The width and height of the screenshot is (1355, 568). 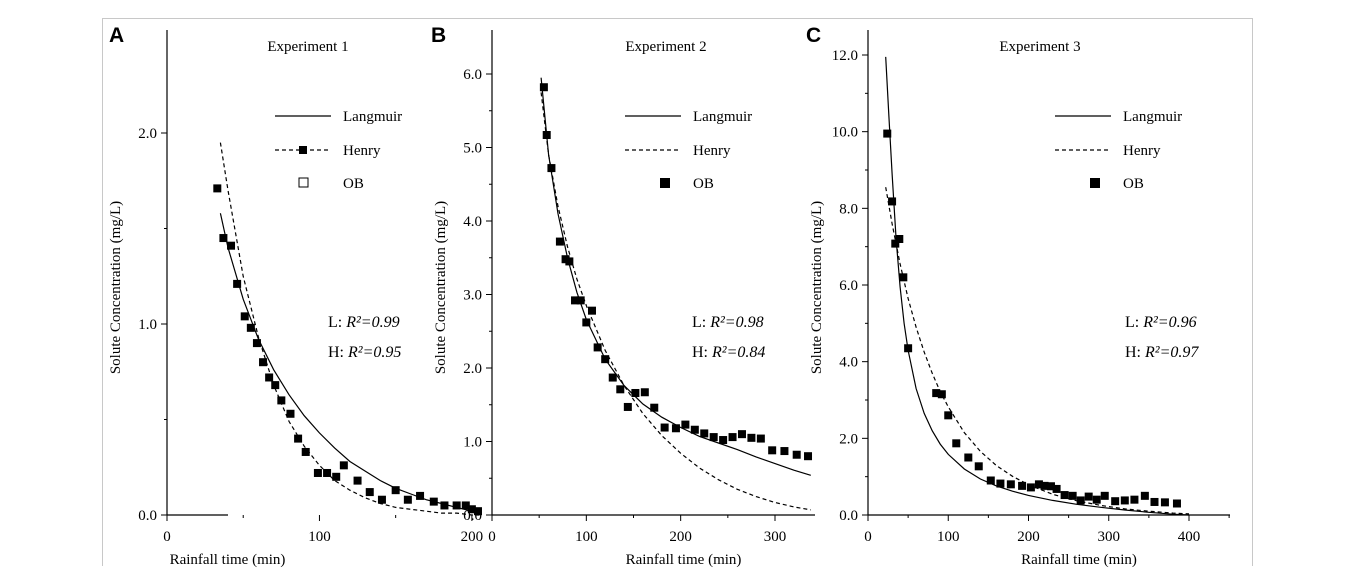 I want to click on x-tick-label: 400, so click(x=1189, y=537).